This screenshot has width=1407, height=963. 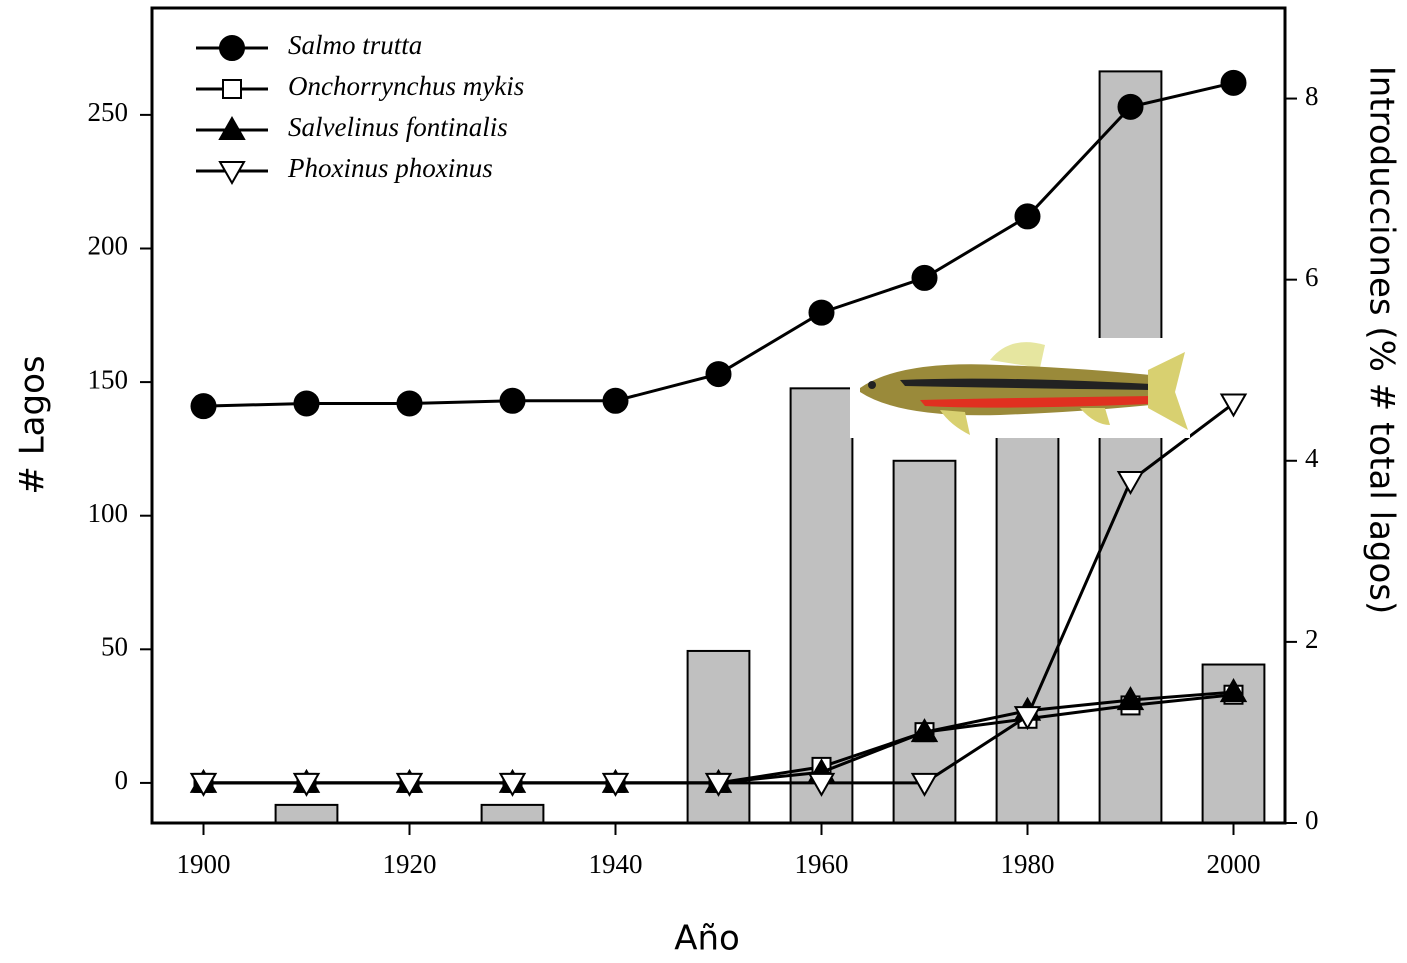 I want to click on y2-tick-label: 0, so click(x=1312, y=820).